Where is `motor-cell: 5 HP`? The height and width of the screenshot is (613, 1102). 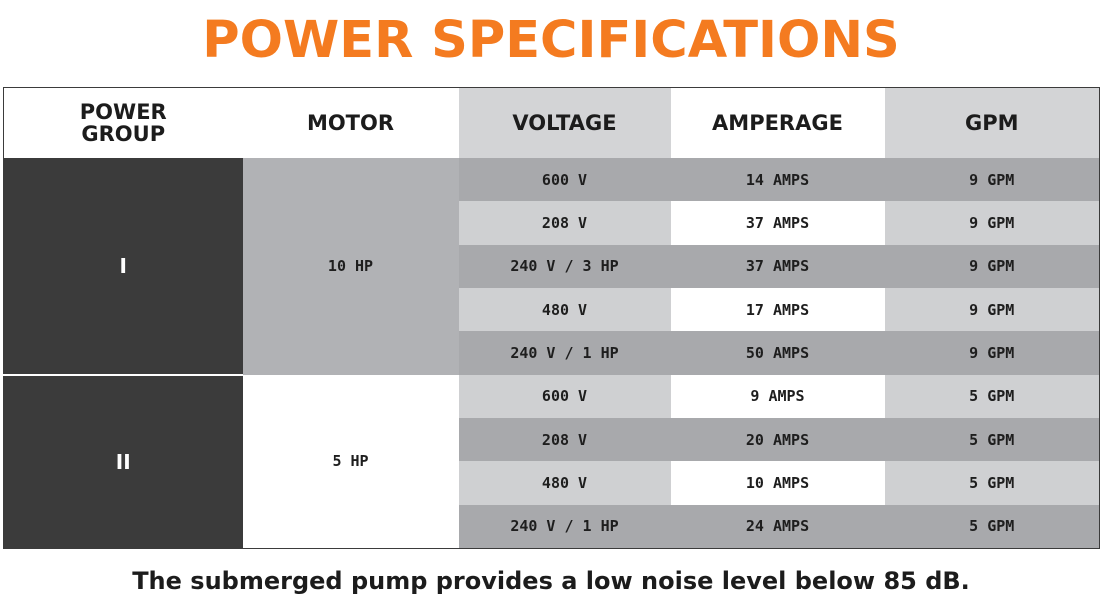 motor-cell: 5 HP is located at coordinates (350, 461).